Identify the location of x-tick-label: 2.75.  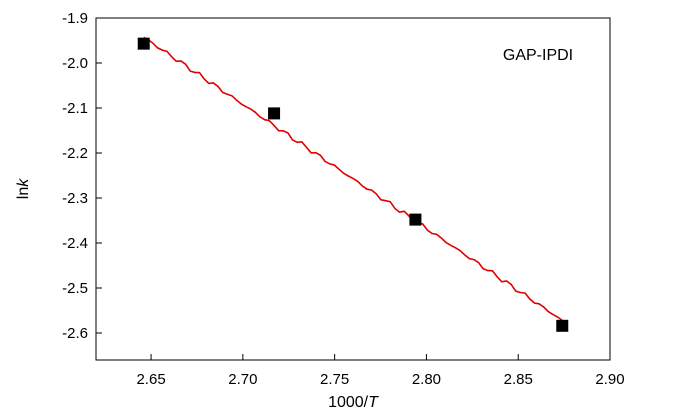
(334, 379).